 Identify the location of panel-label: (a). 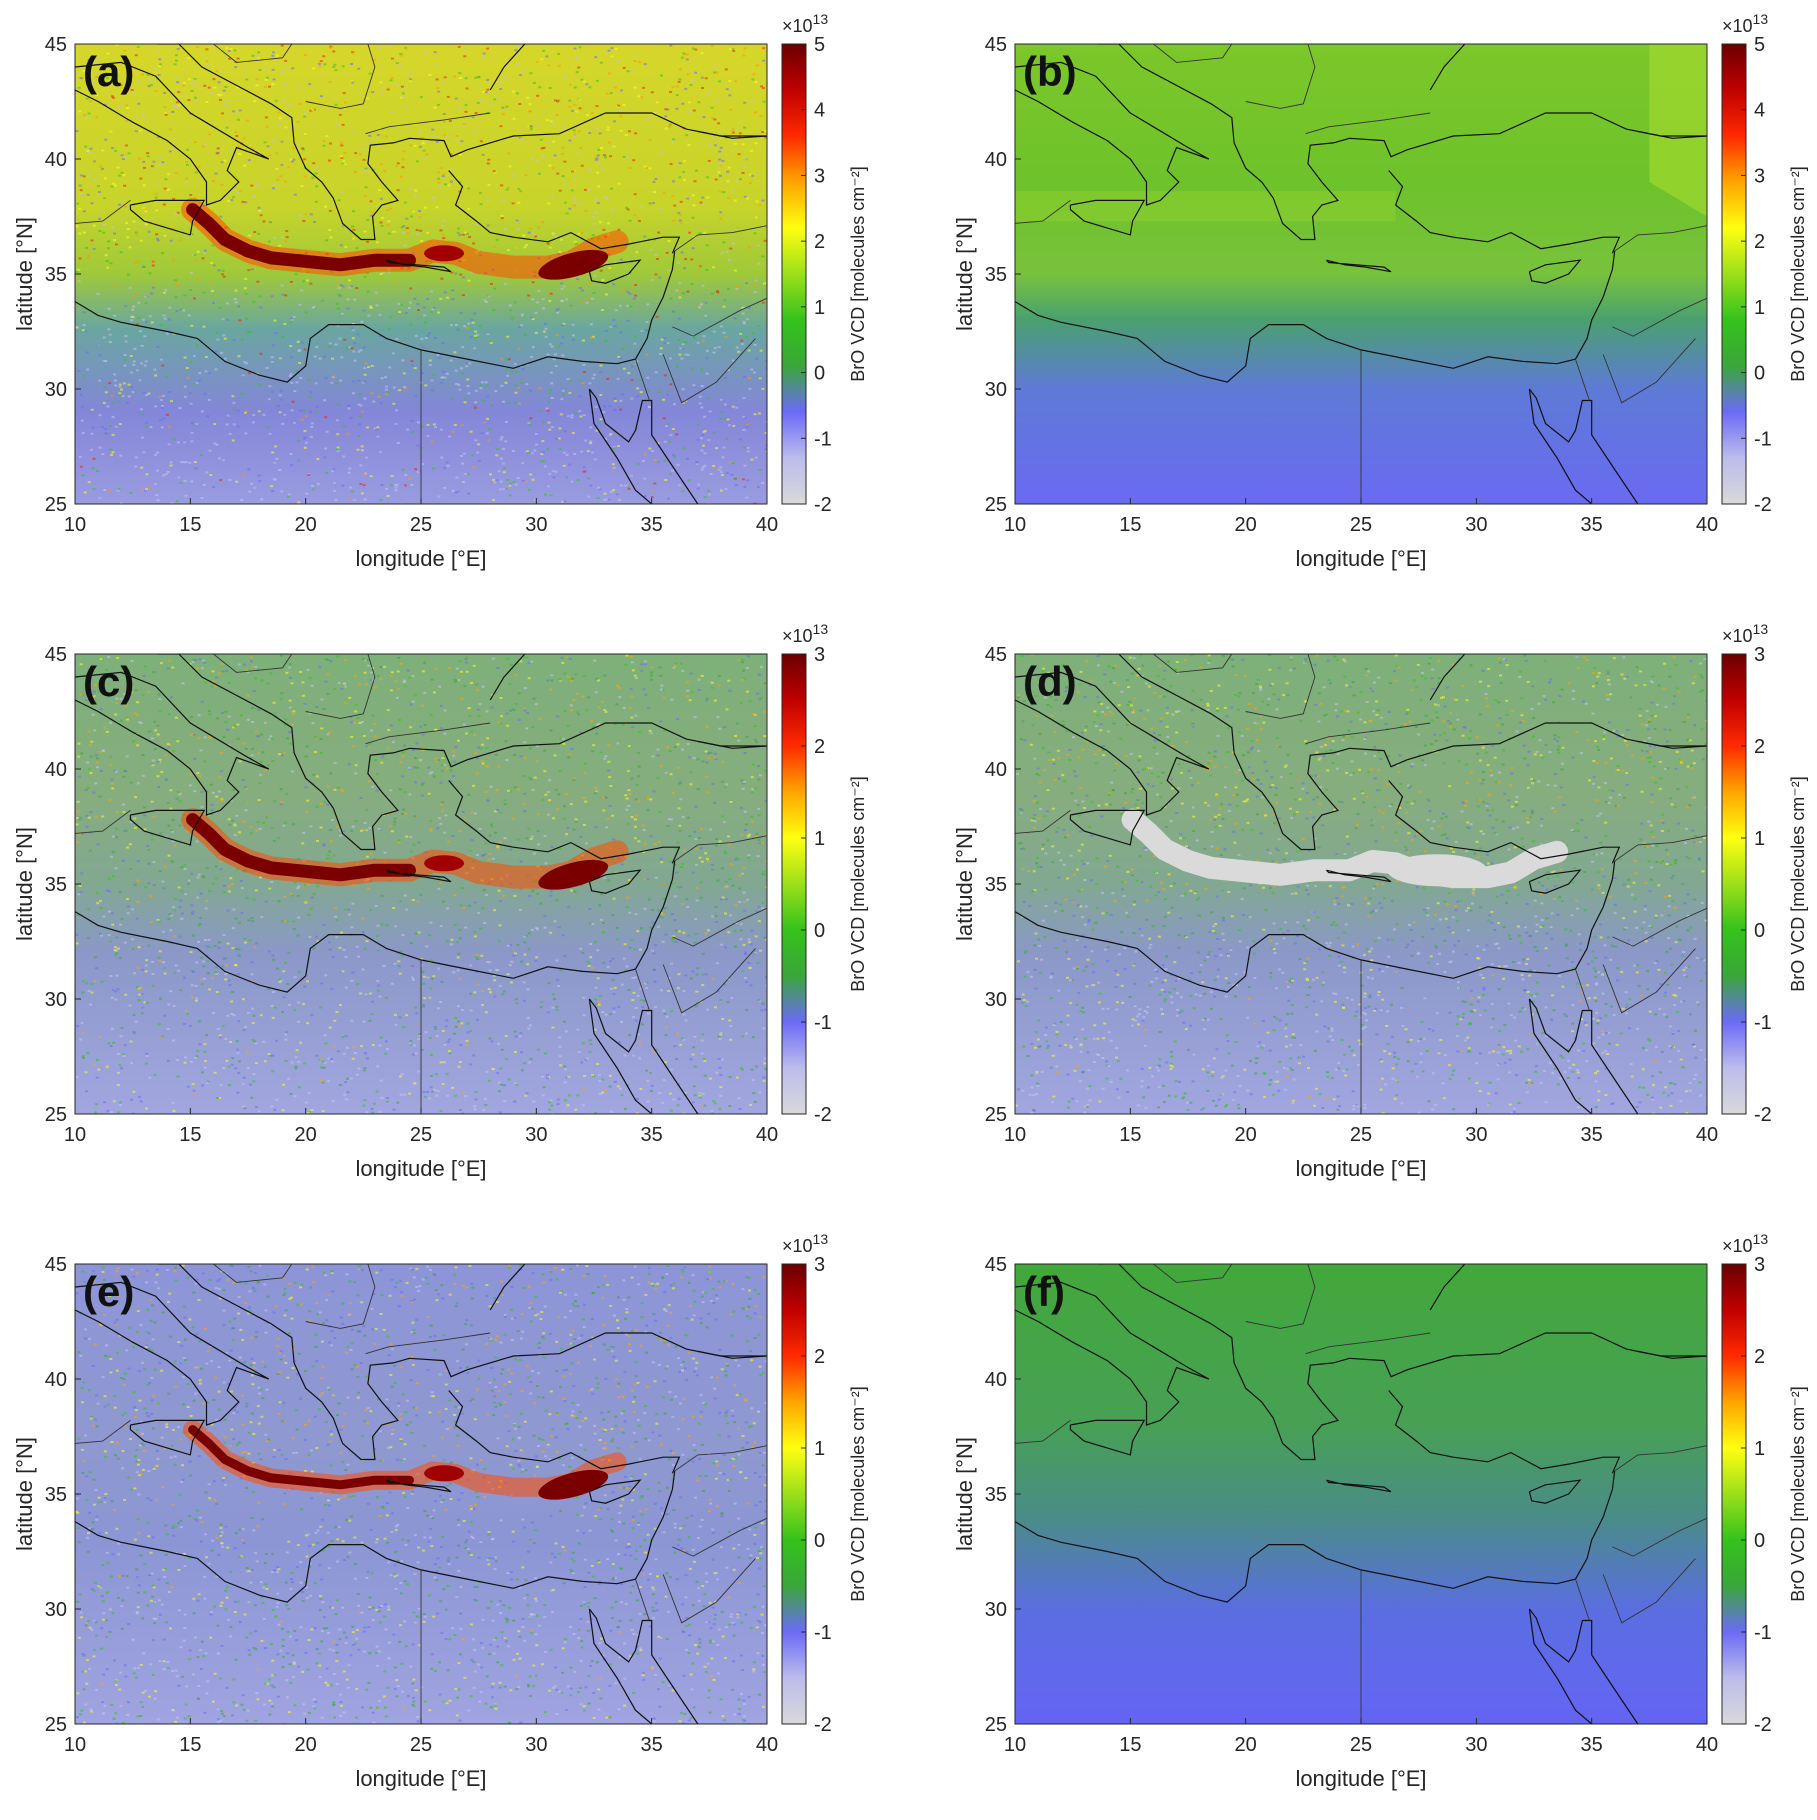
(108, 71).